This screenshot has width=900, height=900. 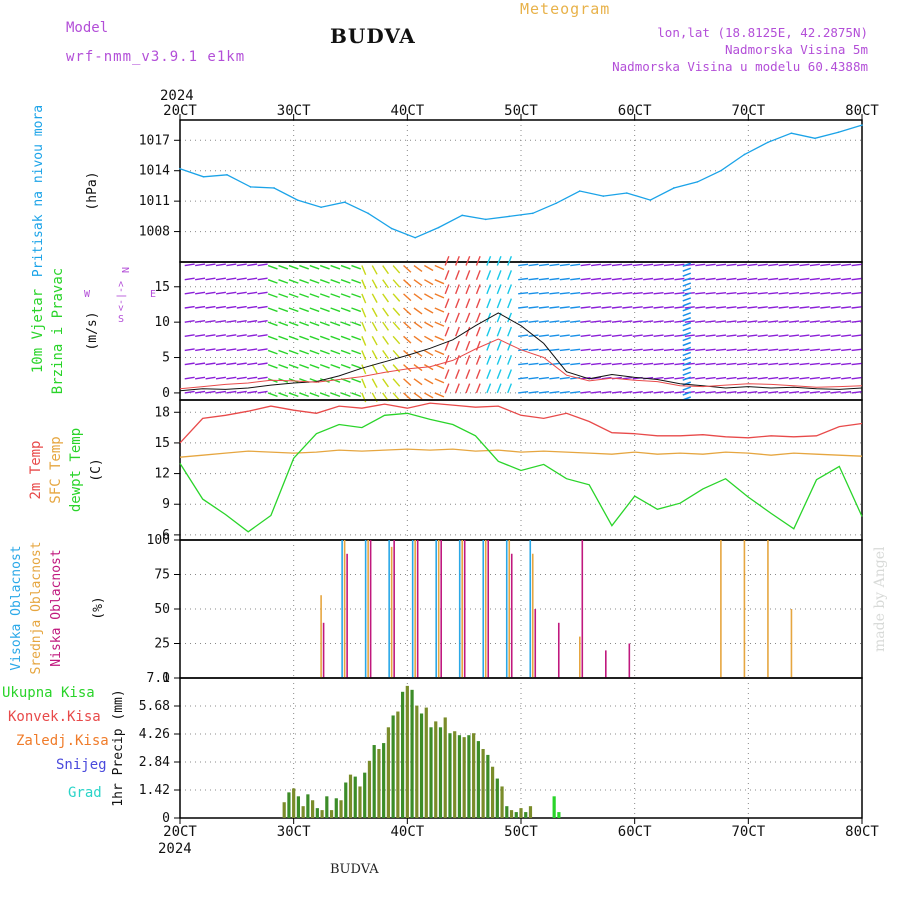 What do you see at coordinates (87, 28) in the screenshot?
I see `model-label: Model` at bounding box center [87, 28].